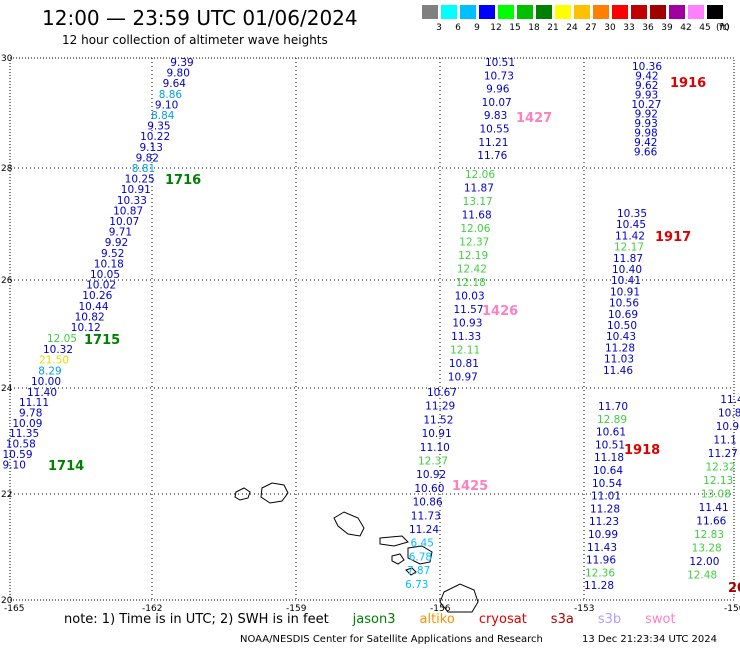 The width and height of the screenshot is (740, 650). Describe the element at coordinates (349, 524) in the screenshot. I see `island-oahu` at that location.